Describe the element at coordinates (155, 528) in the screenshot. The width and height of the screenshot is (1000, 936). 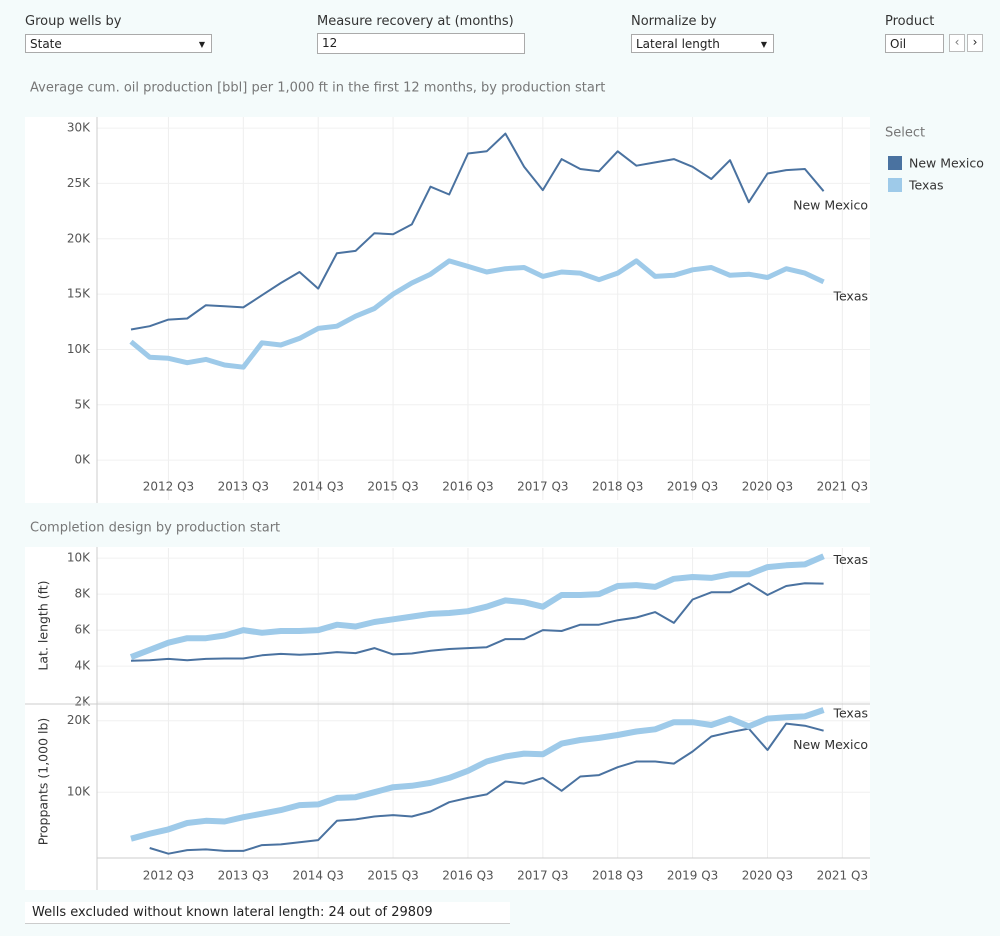
I see `chart-title: Completion design by production start` at that location.